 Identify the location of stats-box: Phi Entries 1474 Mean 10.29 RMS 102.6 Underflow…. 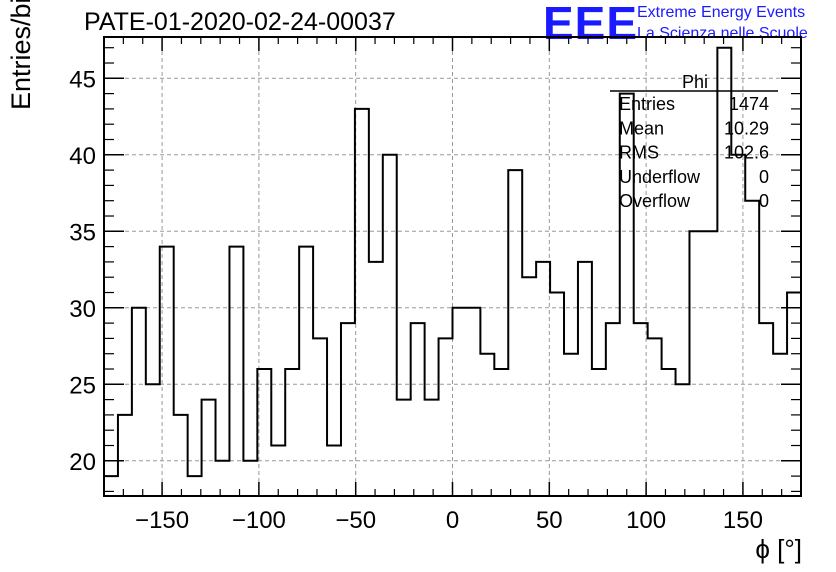
(694, 141).